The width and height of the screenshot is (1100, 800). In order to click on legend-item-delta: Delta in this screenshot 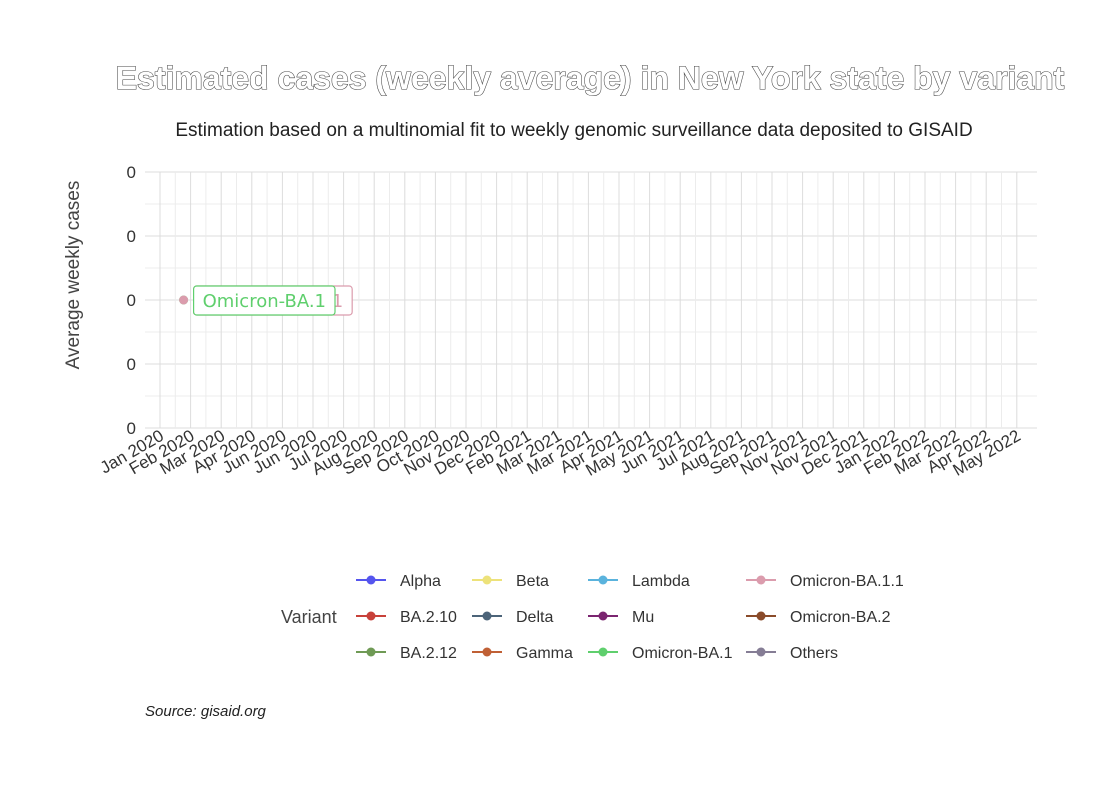, I will do `click(512, 617)`.